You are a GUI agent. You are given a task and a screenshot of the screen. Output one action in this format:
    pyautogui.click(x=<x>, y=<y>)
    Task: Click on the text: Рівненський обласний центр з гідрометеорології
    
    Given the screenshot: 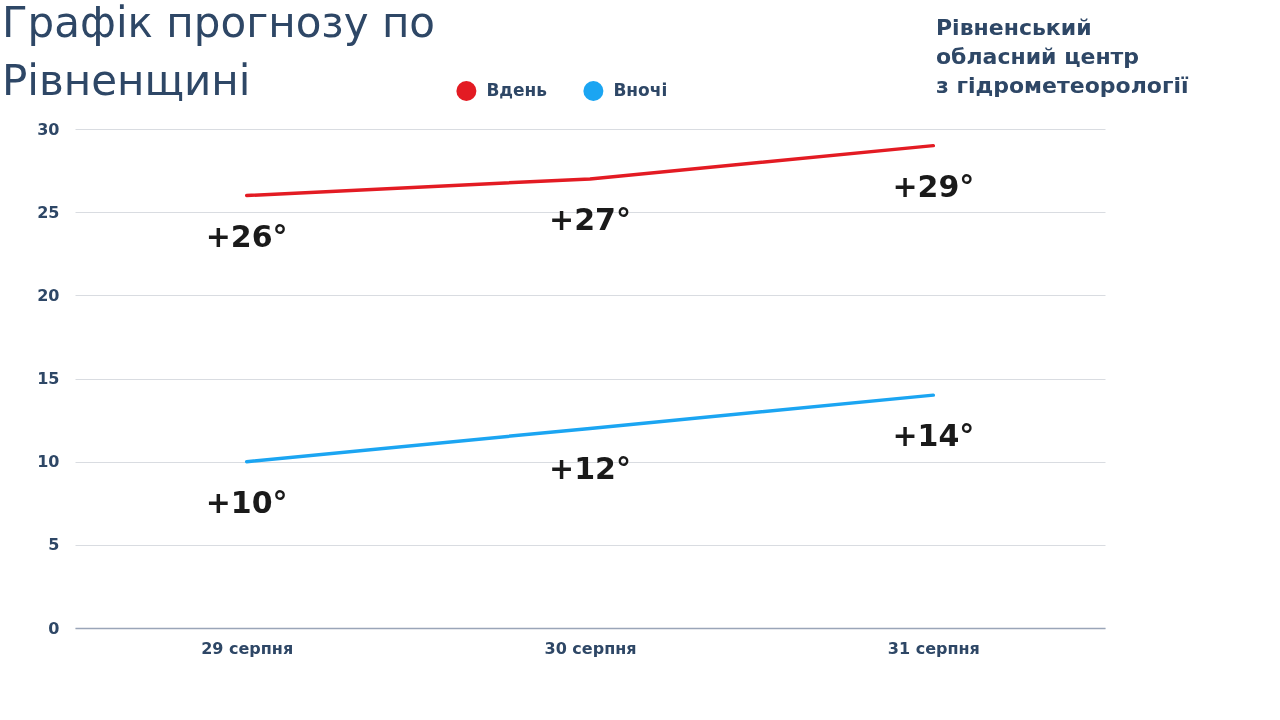 What is the action you would take?
    pyautogui.click(x=1062, y=56)
    